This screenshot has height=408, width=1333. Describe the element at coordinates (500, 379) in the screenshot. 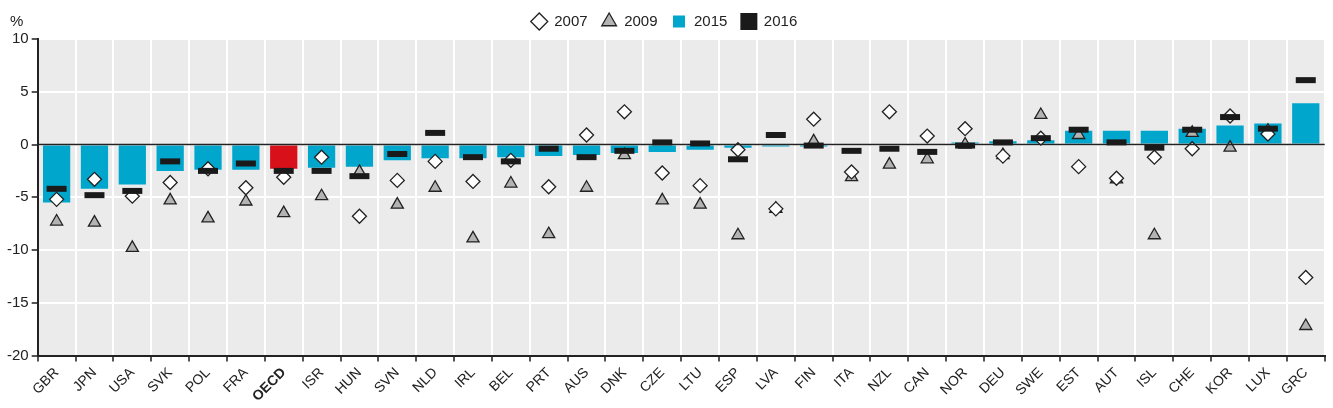

I see `x-tick-label: BEL` at that location.